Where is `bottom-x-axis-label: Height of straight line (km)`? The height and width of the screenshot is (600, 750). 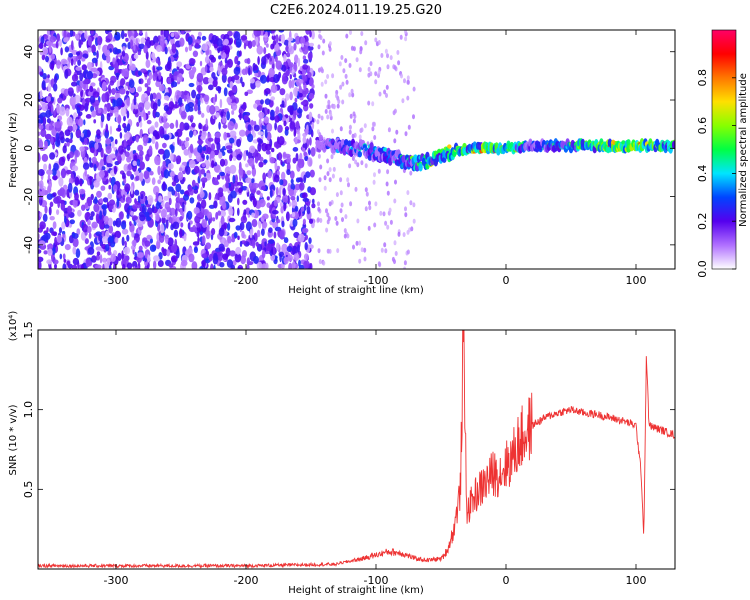
bottom-x-axis-label: Height of straight line (km) is located at coordinates (356, 590).